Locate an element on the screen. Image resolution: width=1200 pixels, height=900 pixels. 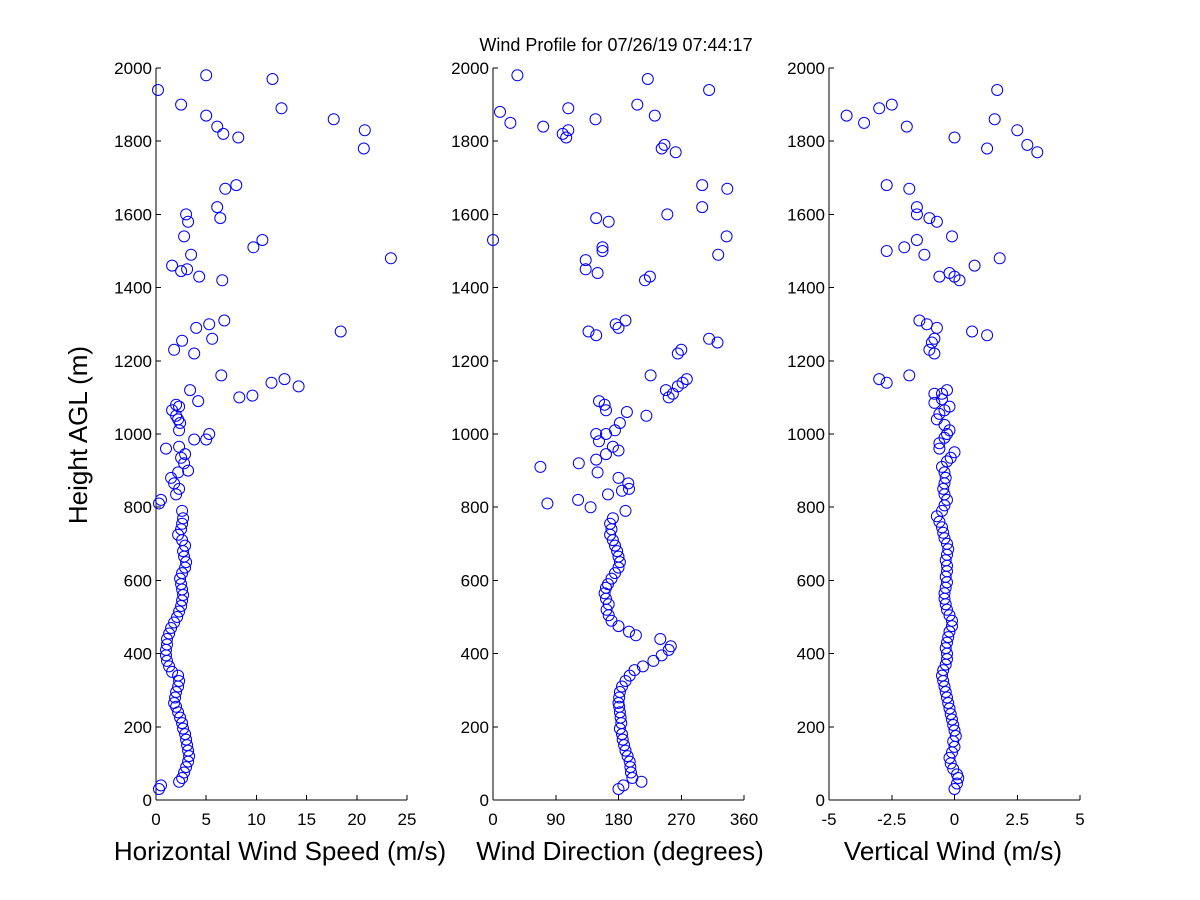
x-tick-label: 90 is located at coordinates (555, 819).